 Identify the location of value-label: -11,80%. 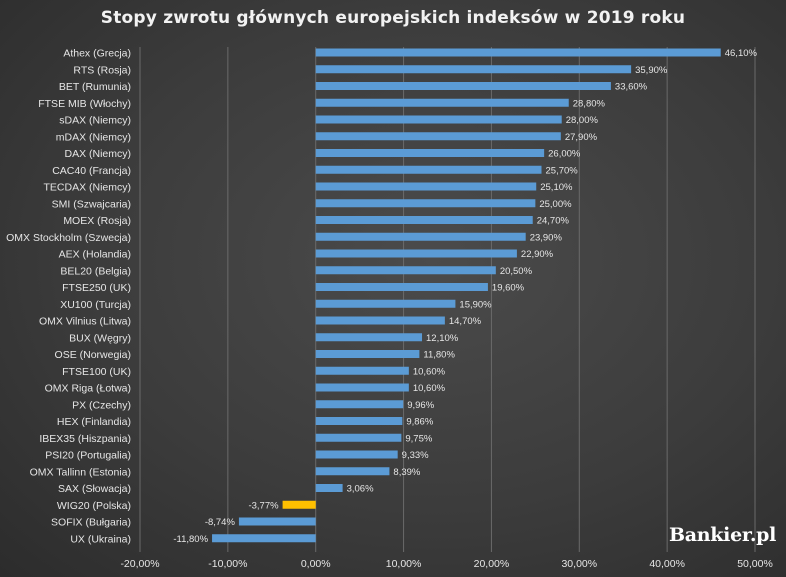
(190, 539).